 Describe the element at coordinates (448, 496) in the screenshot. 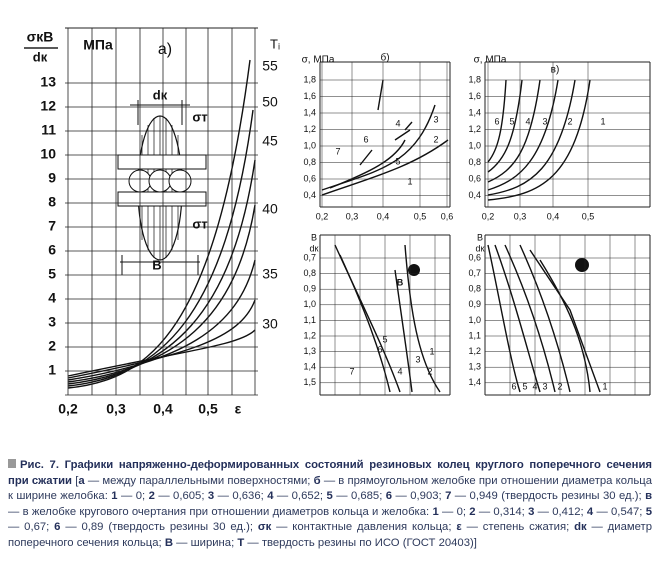

I see `caption-run: 7` at that location.